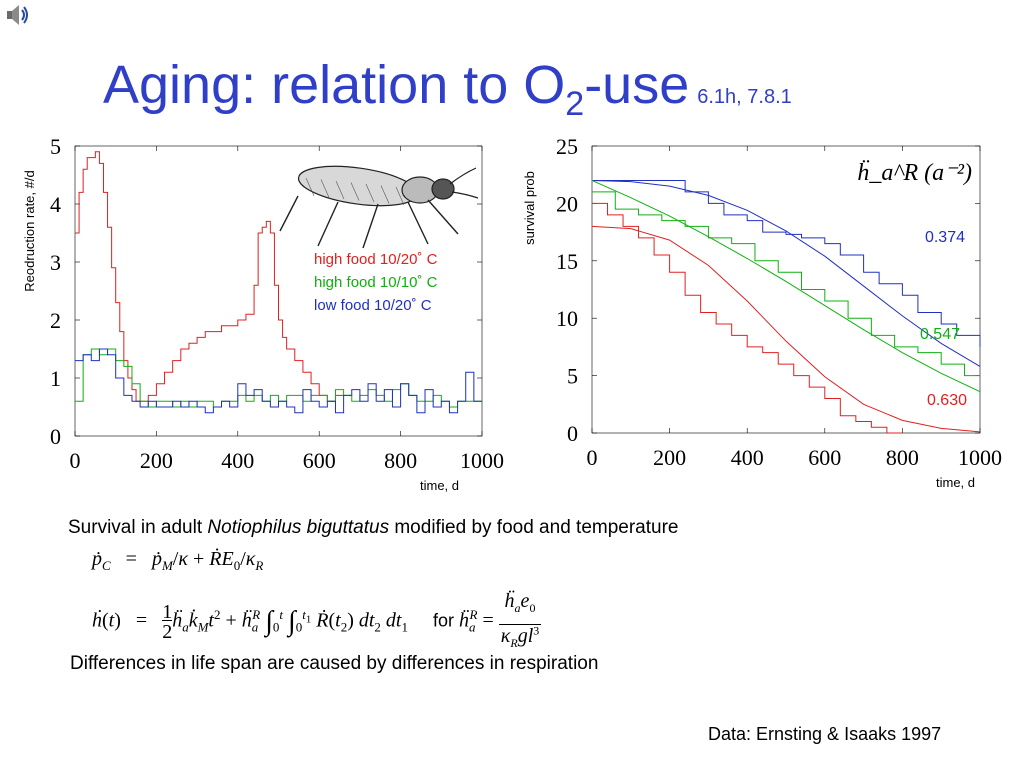  Describe the element at coordinates (529, 208) in the screenshot. I see `survival-y-axis-label: survival prob` at that location.